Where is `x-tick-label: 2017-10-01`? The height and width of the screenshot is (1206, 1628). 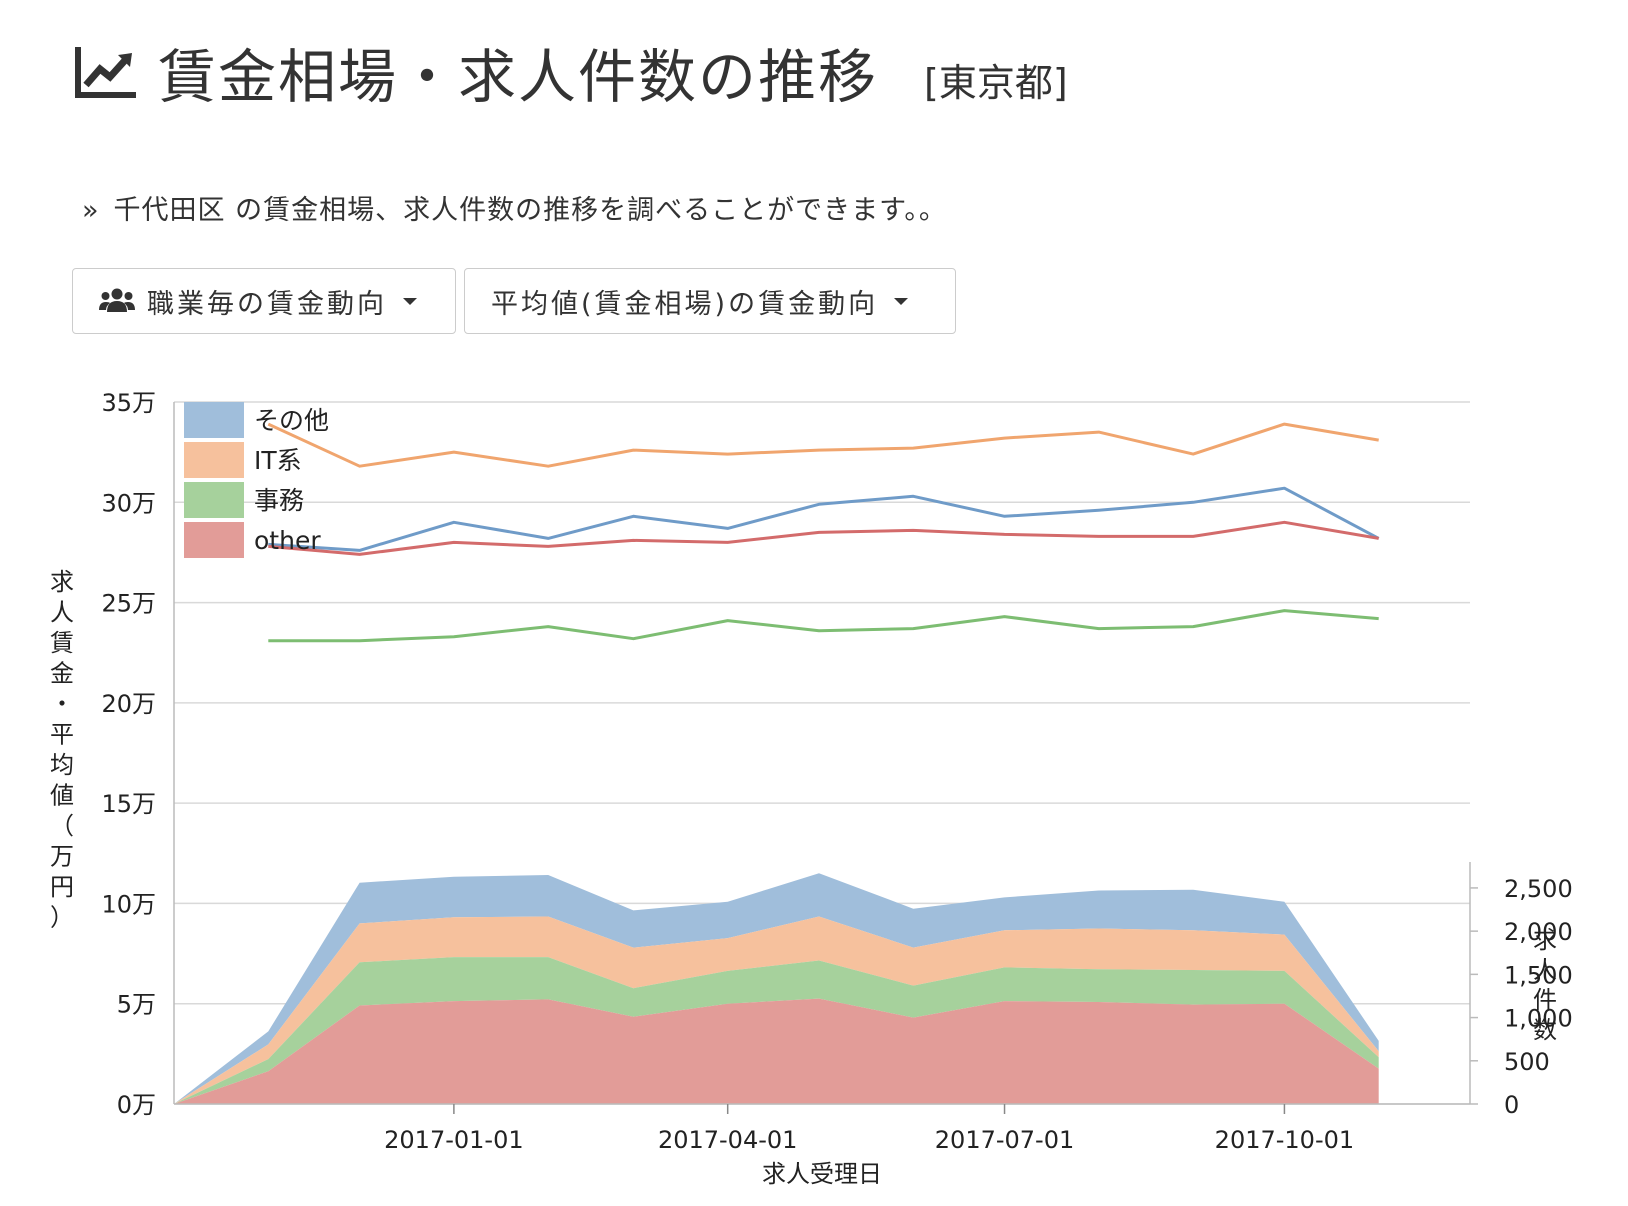
x-tick-label: 2017-10-01 is located at coordinates (1284, 1140).